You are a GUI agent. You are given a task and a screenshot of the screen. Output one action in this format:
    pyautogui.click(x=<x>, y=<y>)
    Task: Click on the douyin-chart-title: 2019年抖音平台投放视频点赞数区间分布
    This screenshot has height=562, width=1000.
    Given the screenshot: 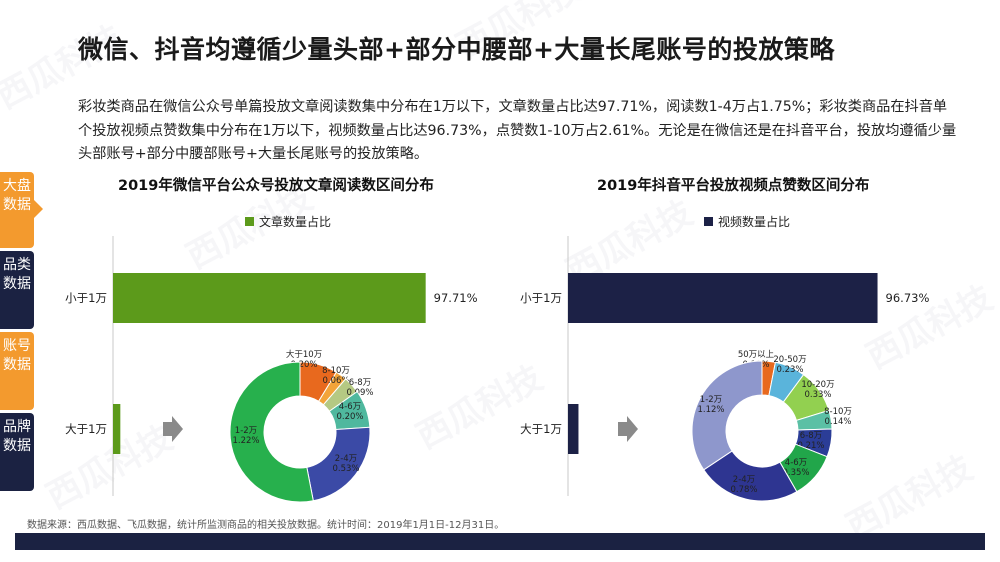 What is the action you would take?
    pyautogui.click(x=733, y=186)
    